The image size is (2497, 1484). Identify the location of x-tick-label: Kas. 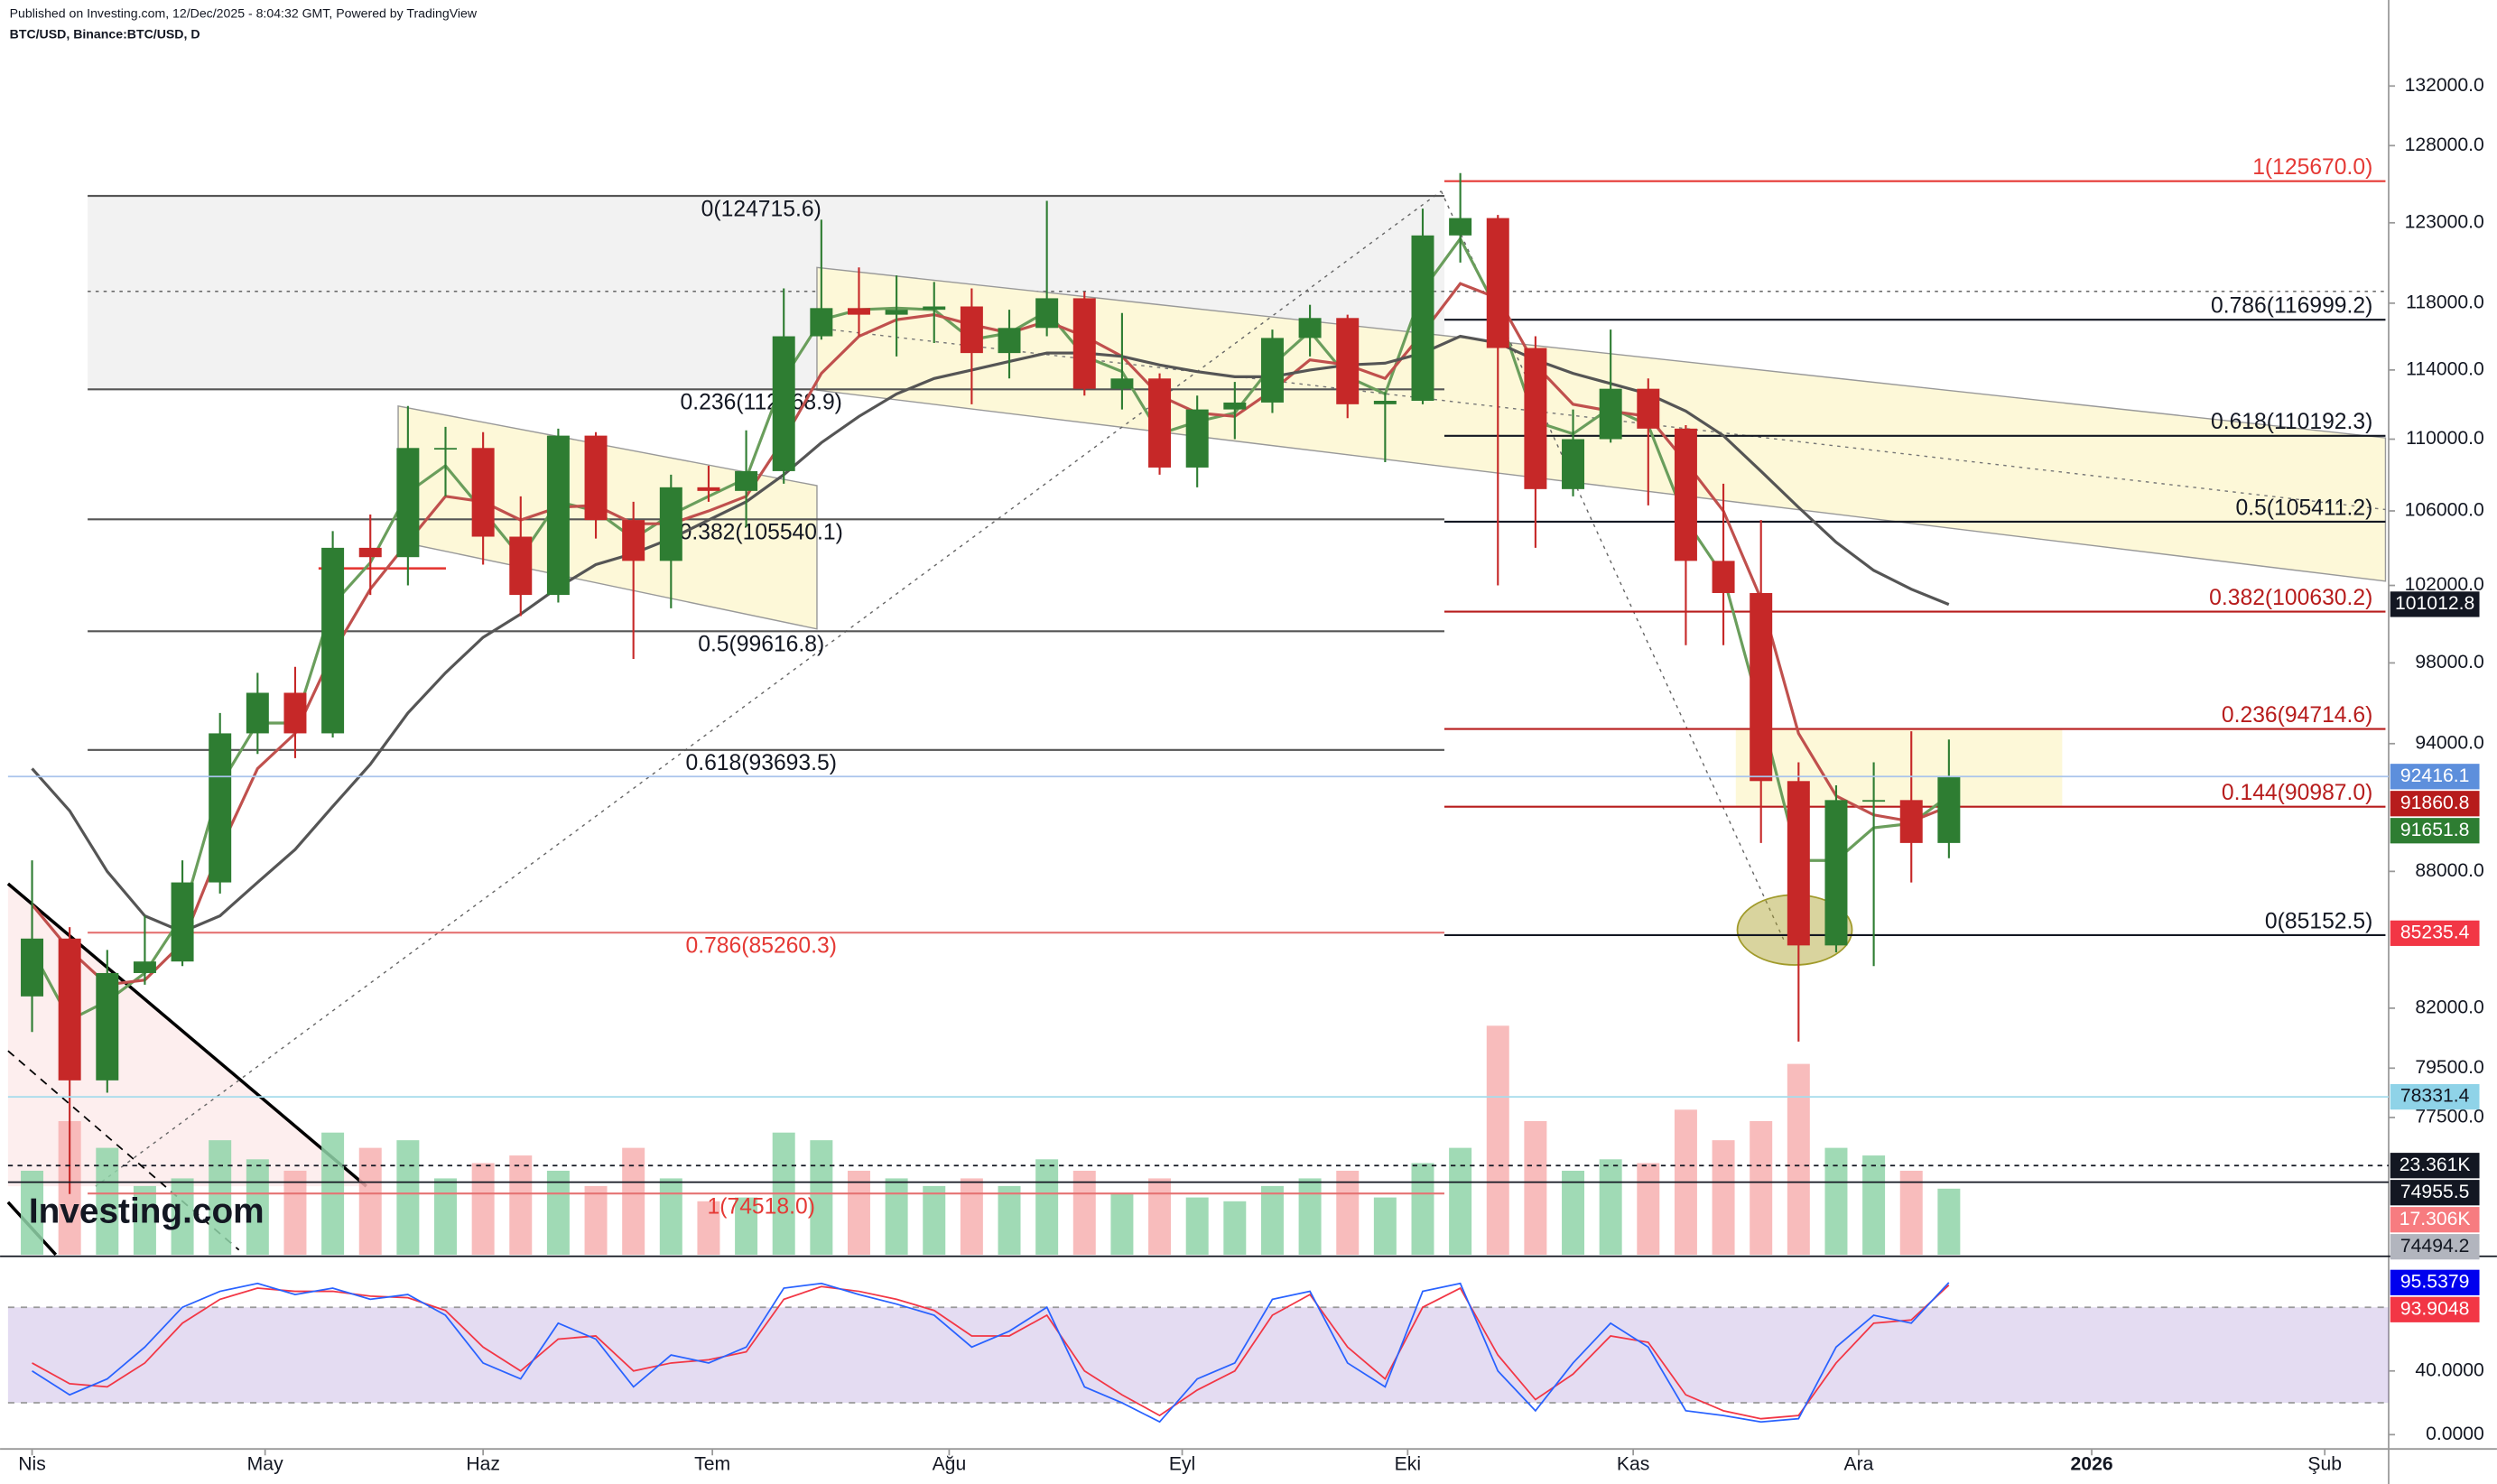
(1633, 1463).